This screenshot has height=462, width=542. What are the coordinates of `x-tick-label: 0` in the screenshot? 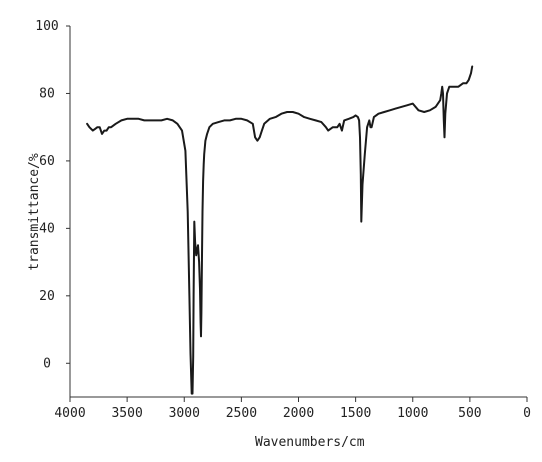 It's located at (527, 413).